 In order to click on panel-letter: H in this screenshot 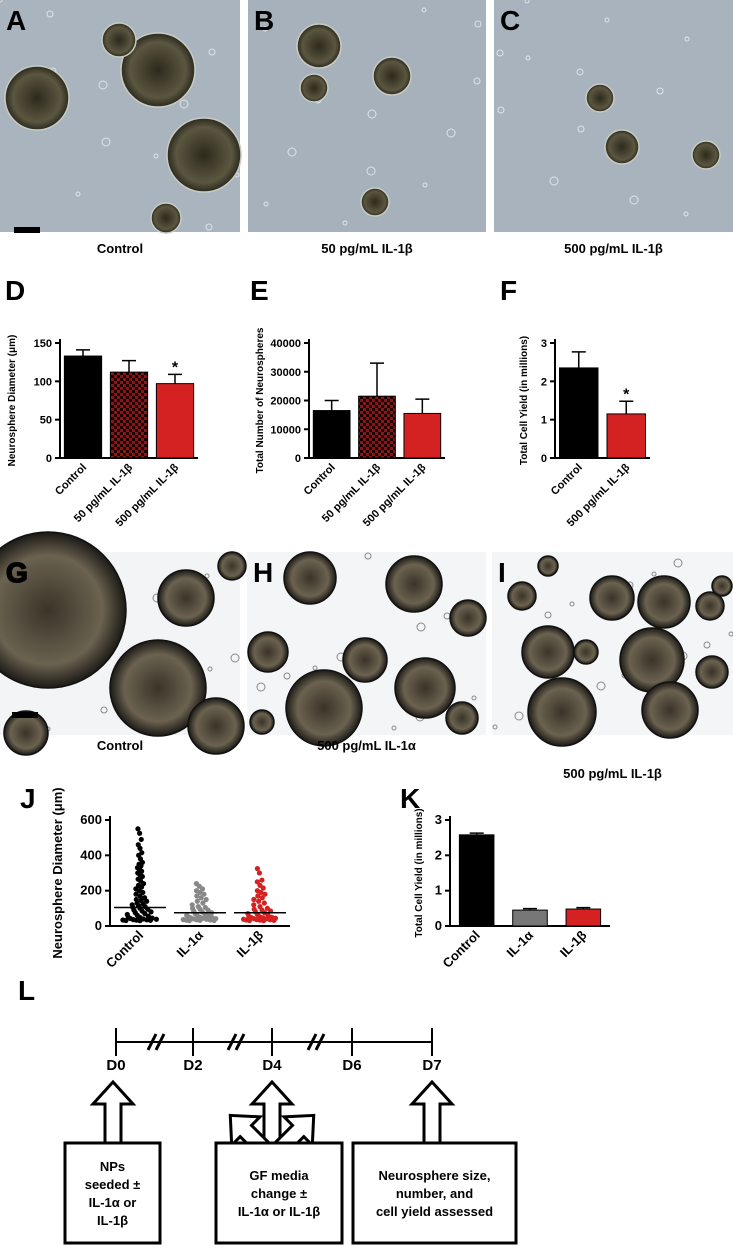, I will do `click(263, 572)`.